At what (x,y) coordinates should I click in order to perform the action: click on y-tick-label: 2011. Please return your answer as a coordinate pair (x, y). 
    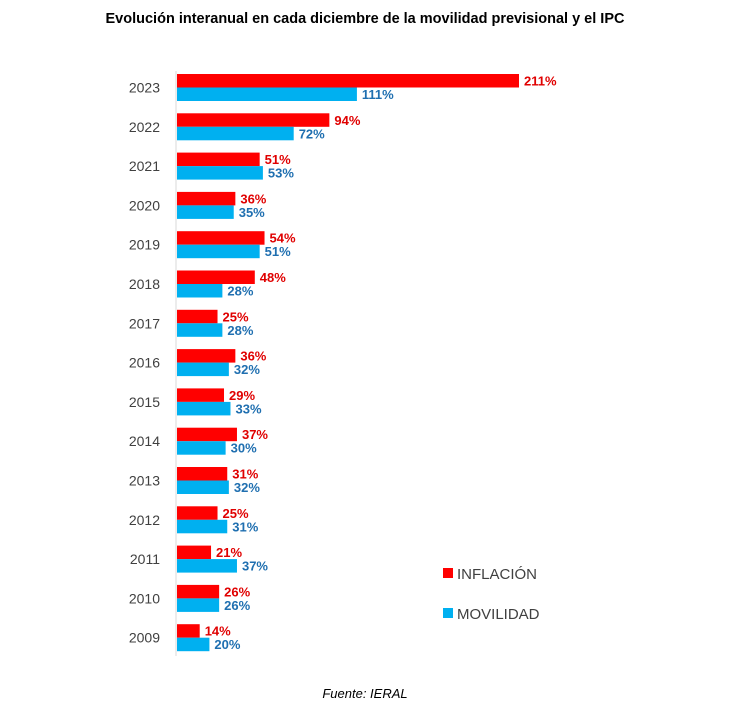
    Looking at the image, I should click on (145, 559).